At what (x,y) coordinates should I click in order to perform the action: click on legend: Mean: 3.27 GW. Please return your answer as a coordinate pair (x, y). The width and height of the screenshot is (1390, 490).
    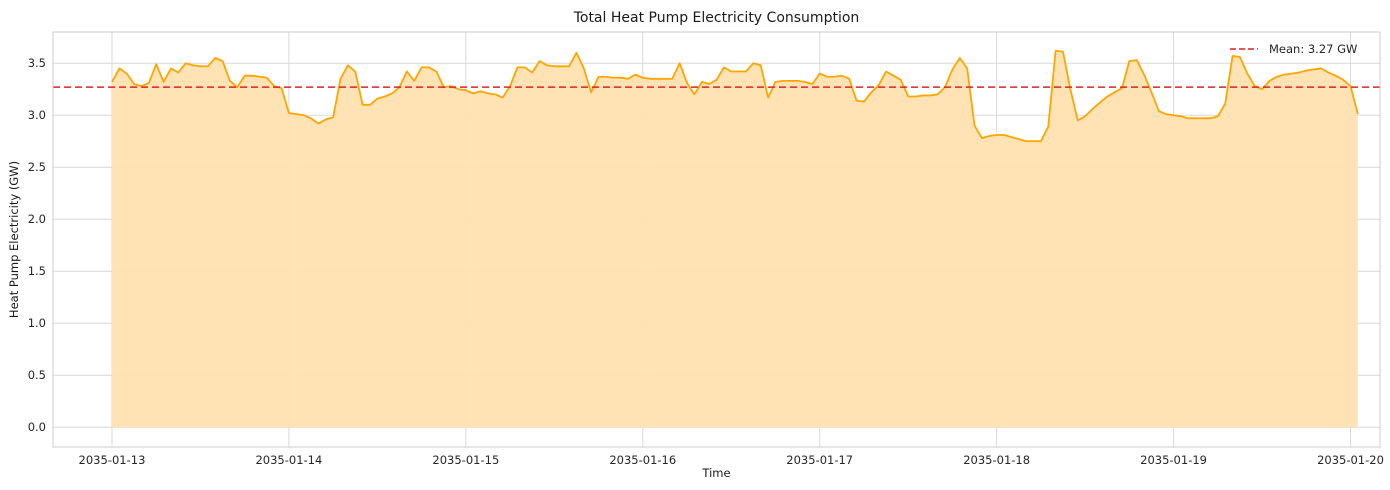
    Looking at the image, I should click on (1293, 49).